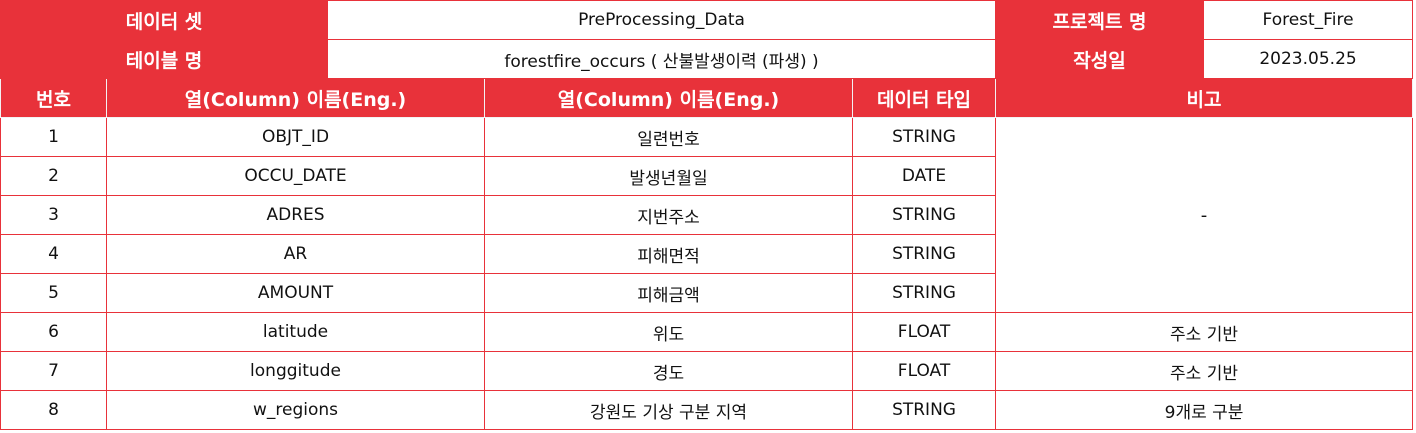 The image size is (1416, 433). Describe the element at coordinates (53, 176) in the screenshot. I see `row-no: 2` at that location.